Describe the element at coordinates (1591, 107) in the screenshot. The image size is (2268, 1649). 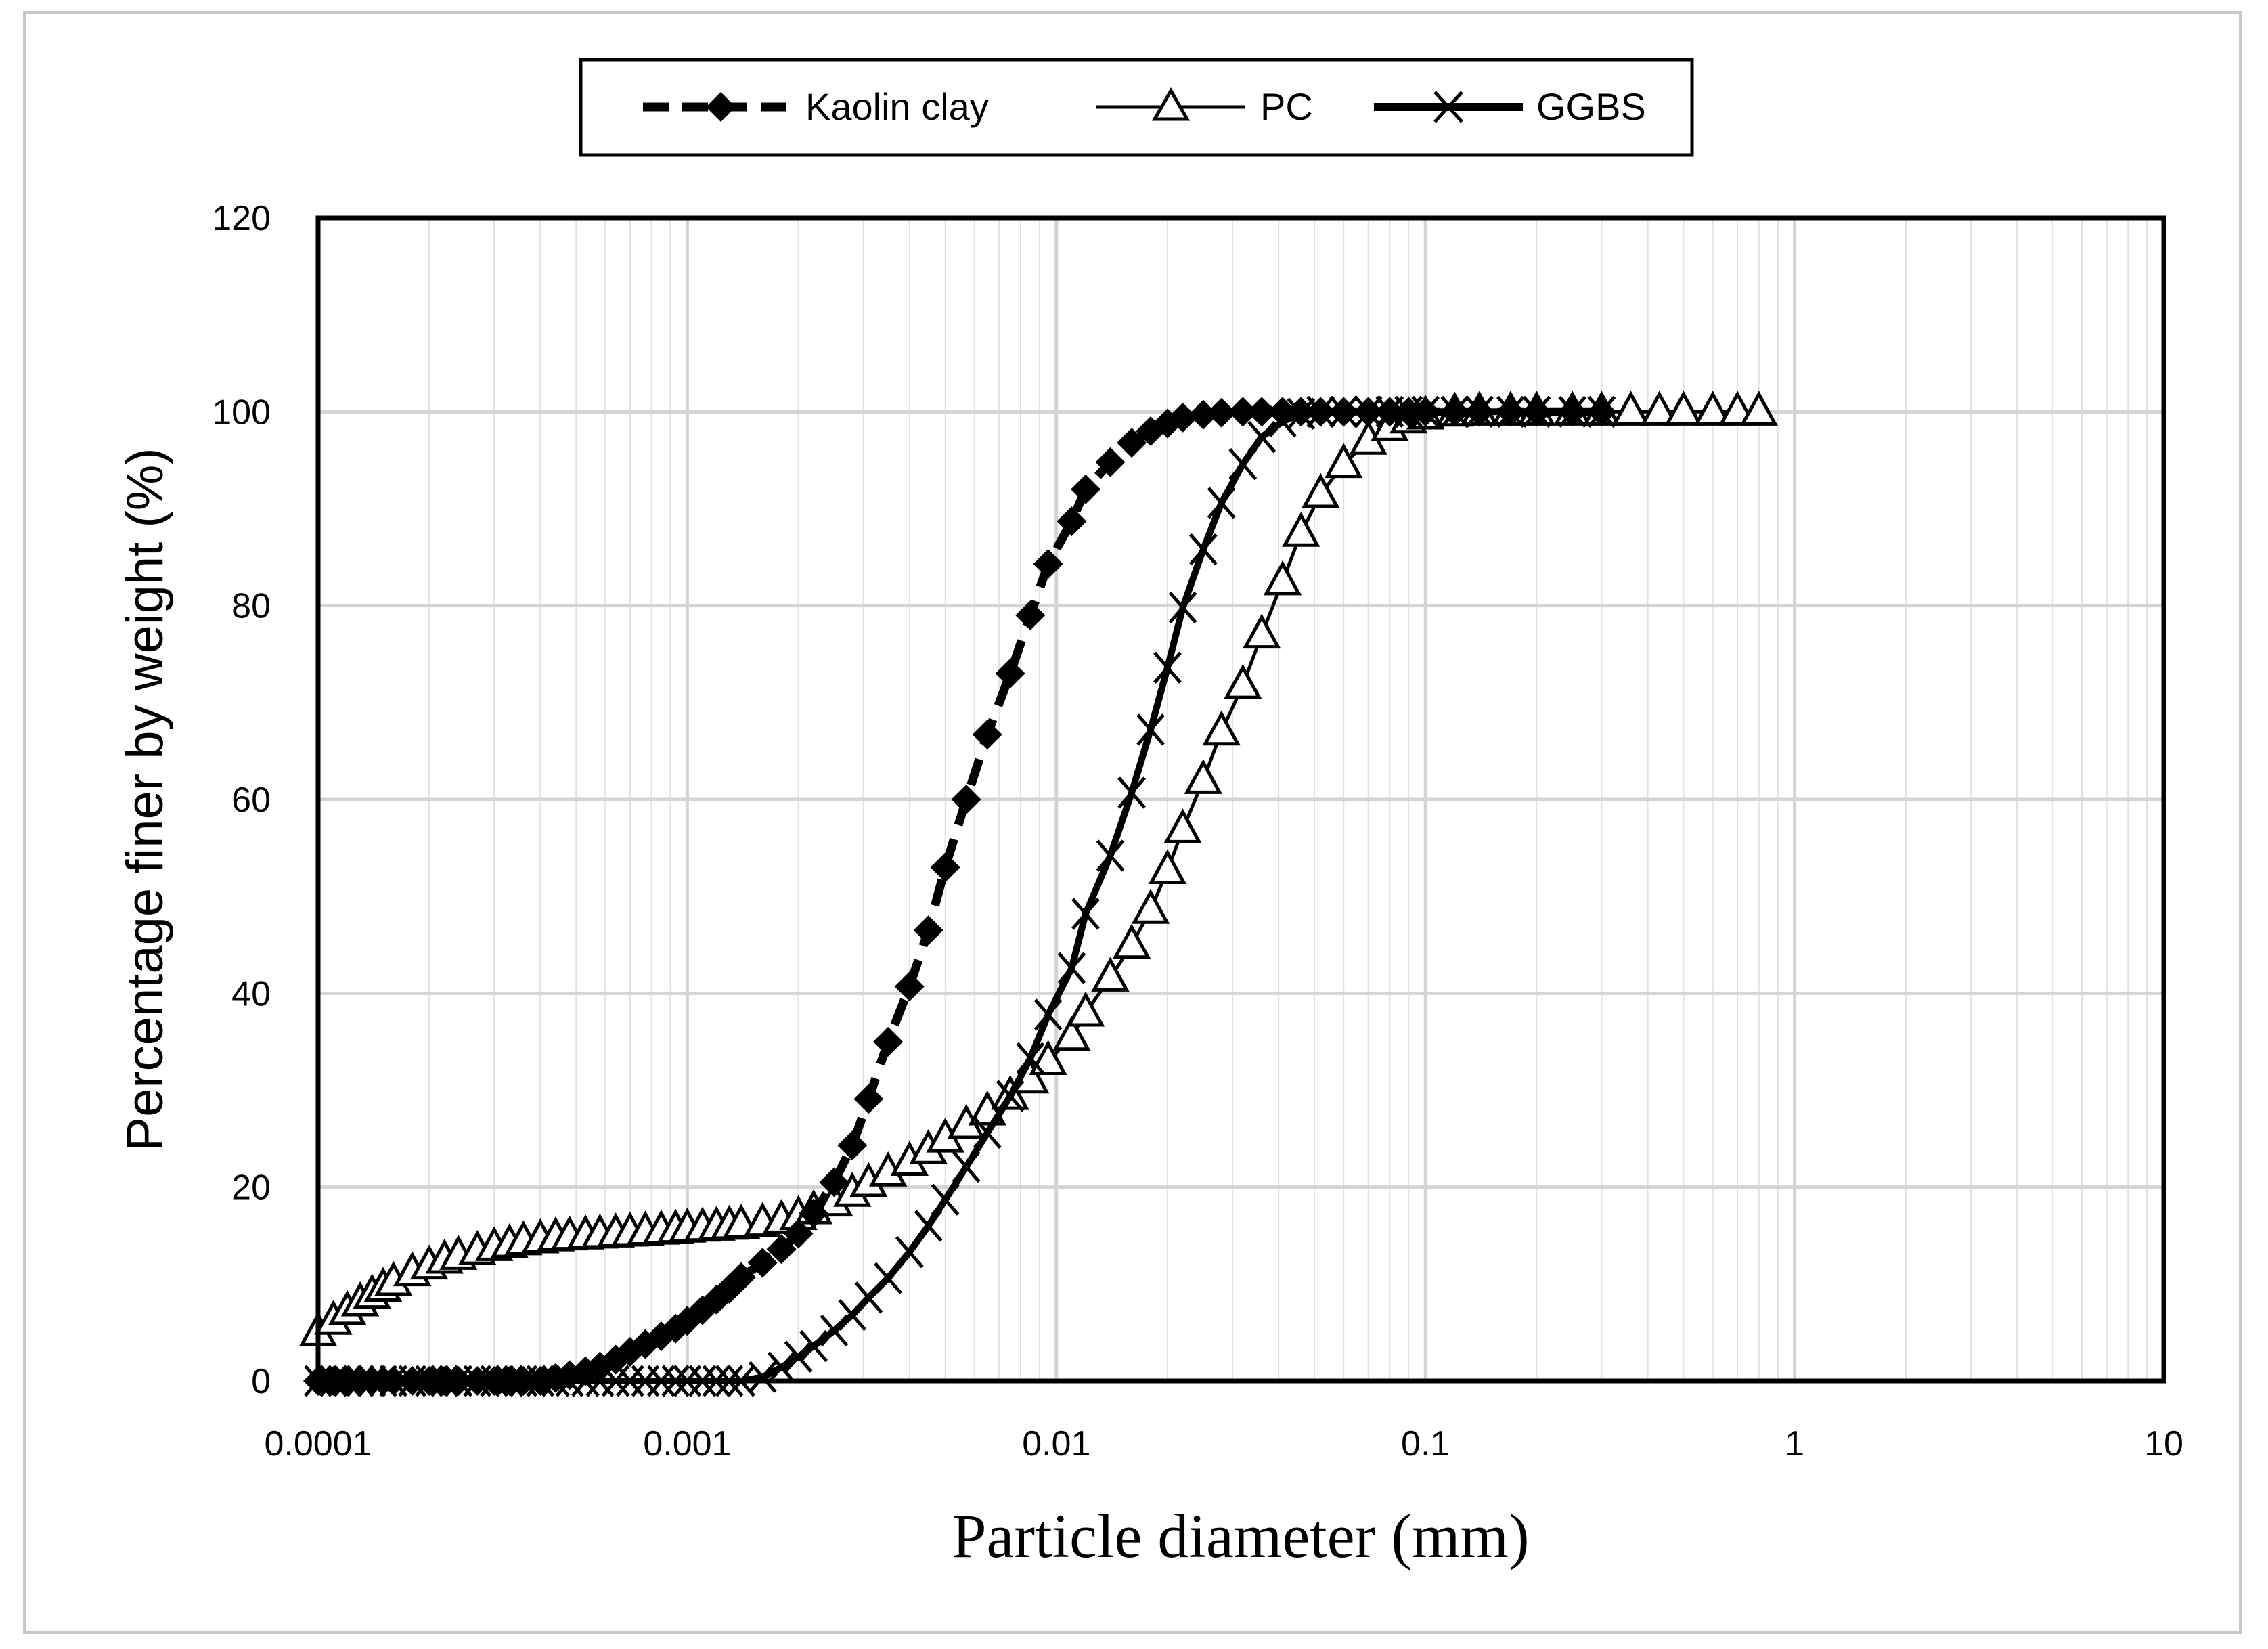
I see `legend-label-ggbs: GGBS` at that location.